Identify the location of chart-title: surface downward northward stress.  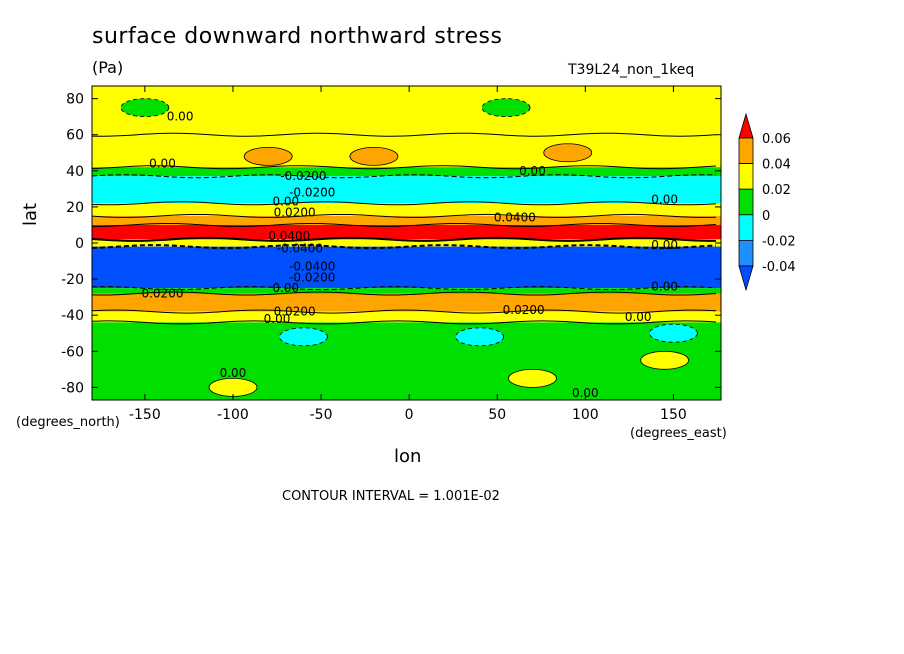
(297, 36).